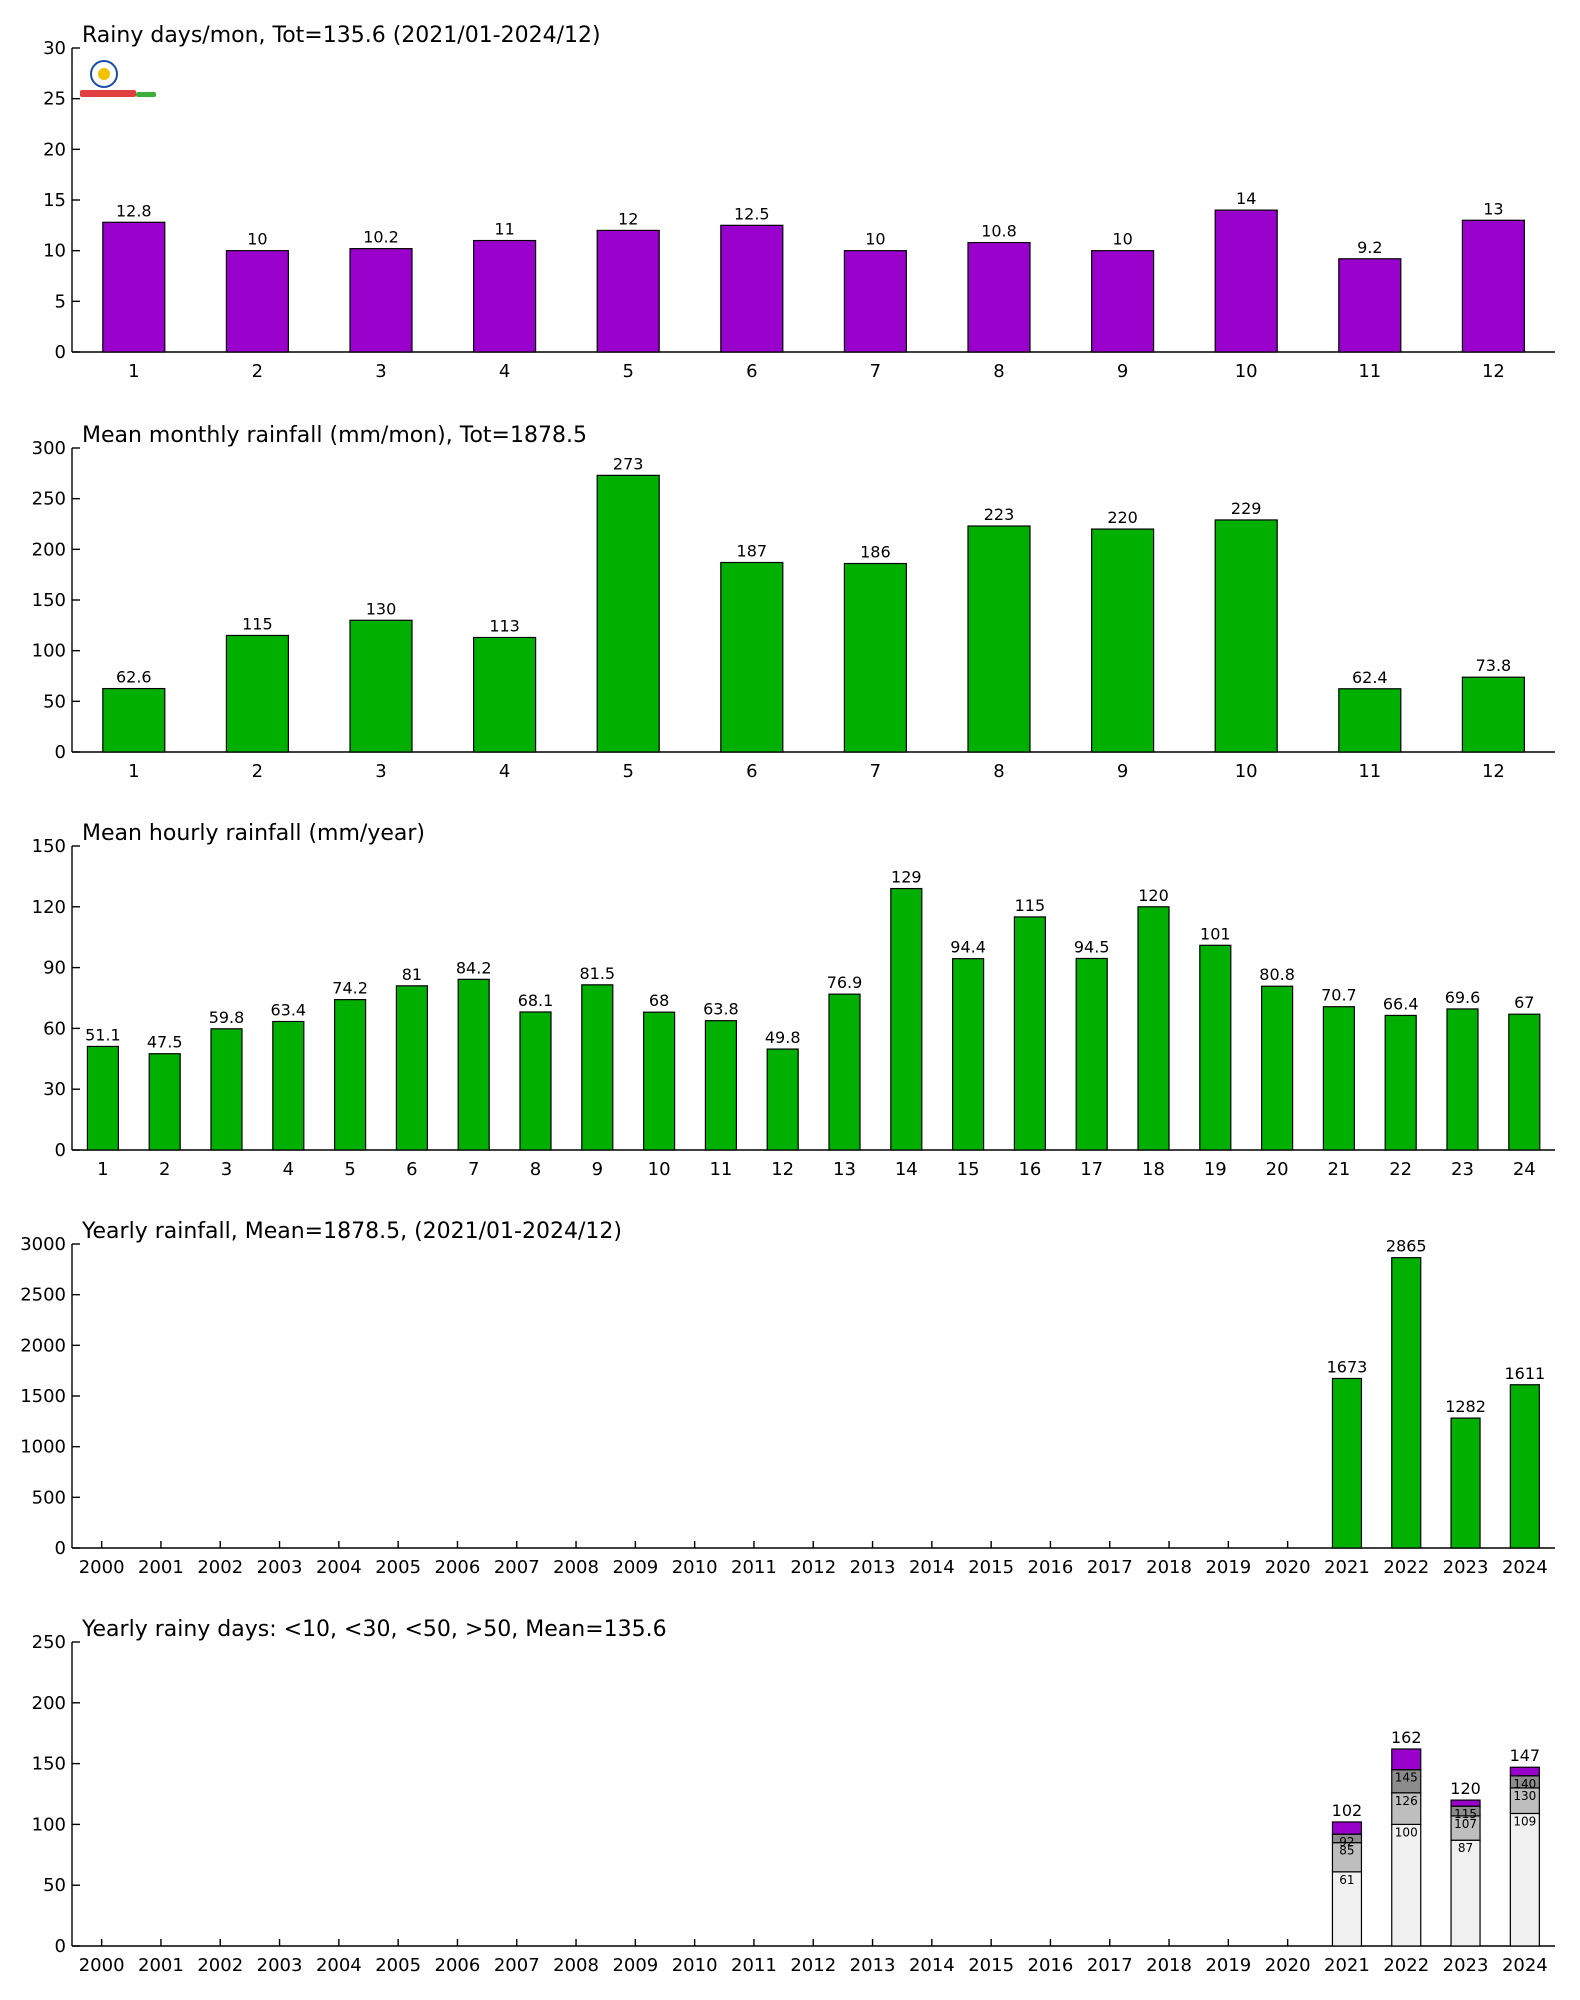 This screenshot has height=2000, width=1580. I want to click on y-tick-label: 90, so click(54, 968).